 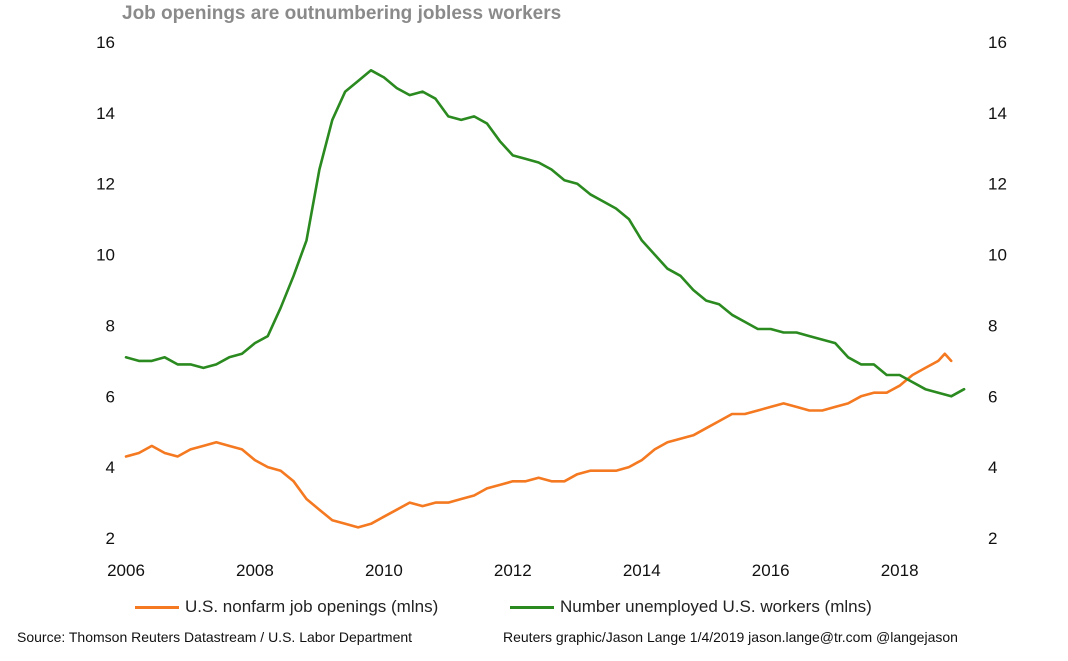 What do you see at coordinates (900, 570) in the screenshot?
I see `x-tick-label: 2018` at bounding box center [900, 570].